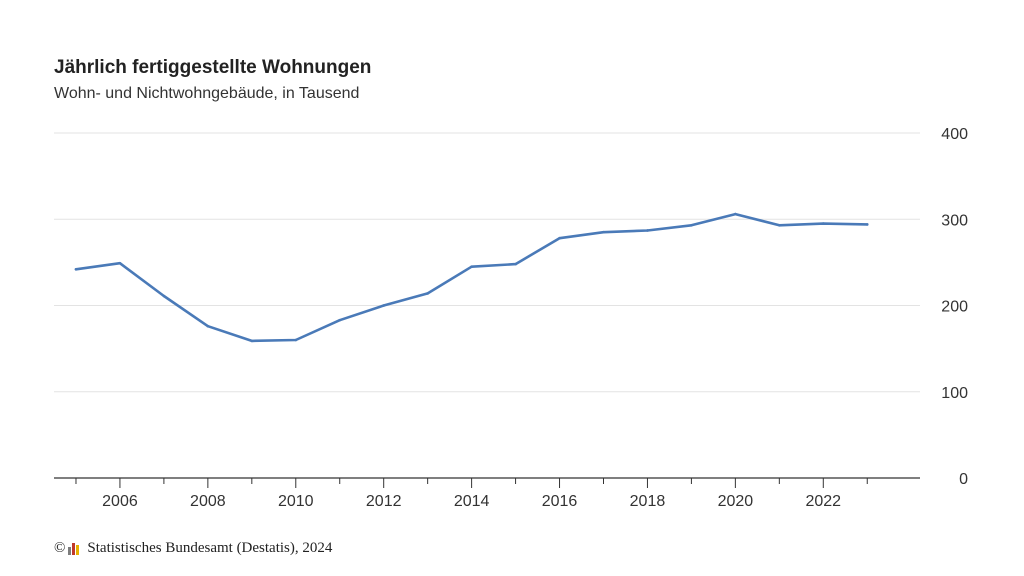  I want to click on y-tick-label-0: 0, so click(963, 479).